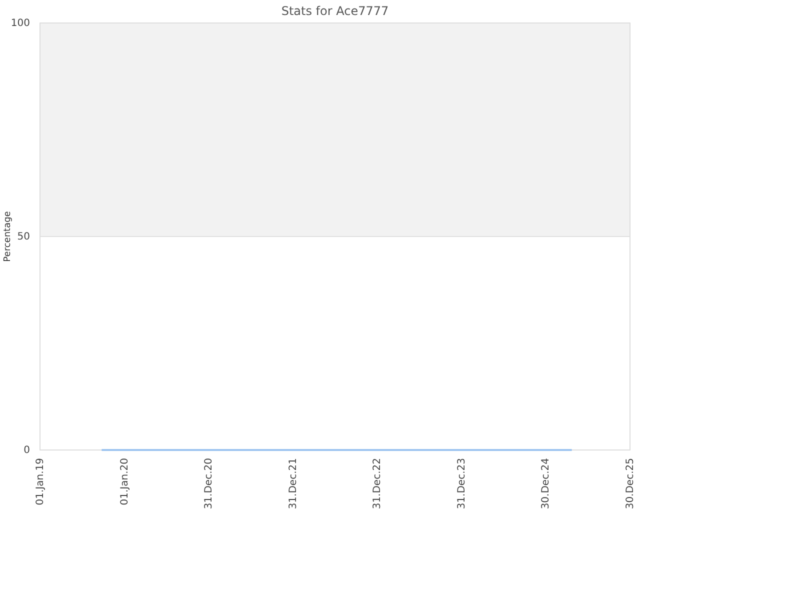  I want to click on x-tick-label: 31.Dec.21, so click(293, 484).